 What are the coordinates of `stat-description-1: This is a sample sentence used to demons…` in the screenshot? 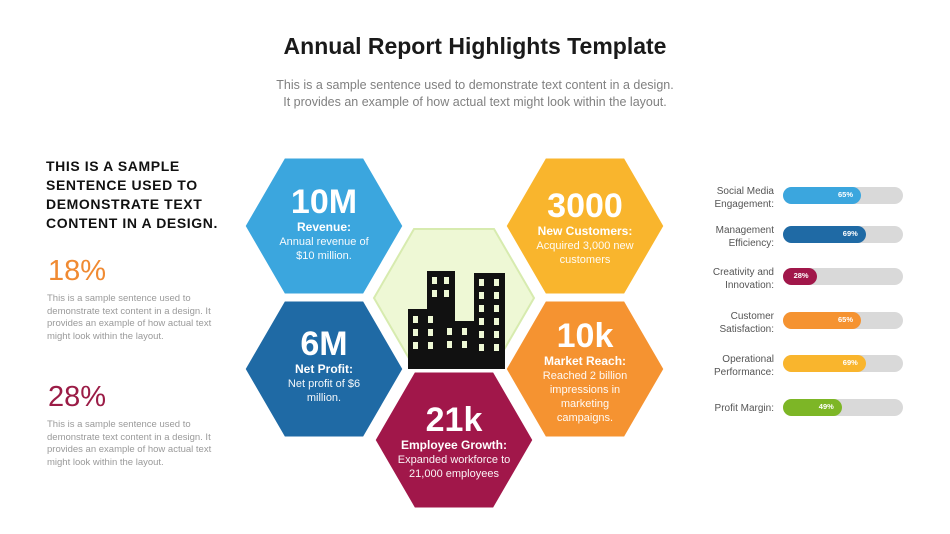 It's located at (129, 317).